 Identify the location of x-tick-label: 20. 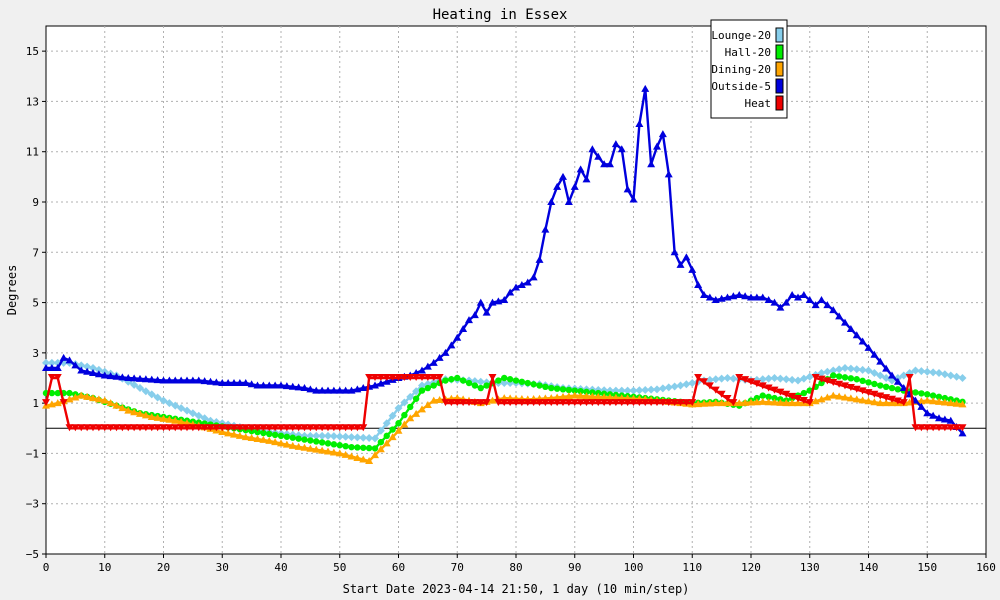
(163, 567).